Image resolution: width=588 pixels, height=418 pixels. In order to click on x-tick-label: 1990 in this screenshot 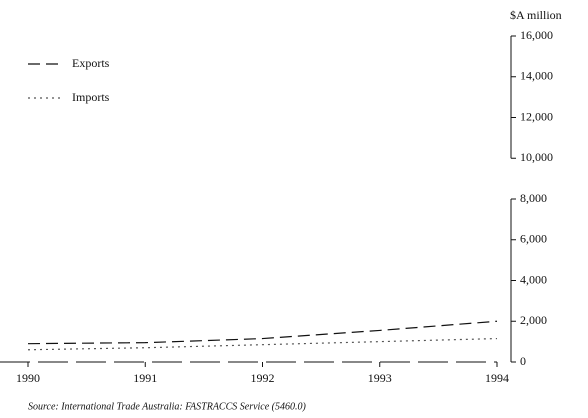, I will do `click(28, 378)`.